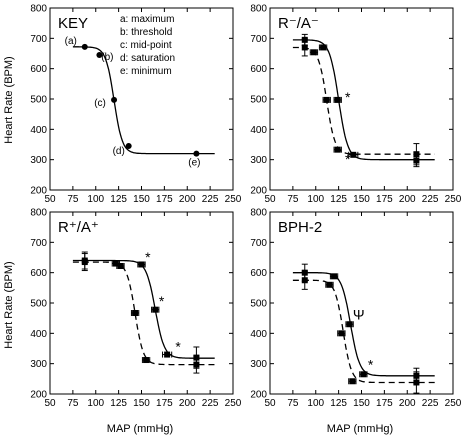  Describe the element at coordinates (78, 227) in the screenshot. I see `panel-label: R⁺/A⁺` at that location.